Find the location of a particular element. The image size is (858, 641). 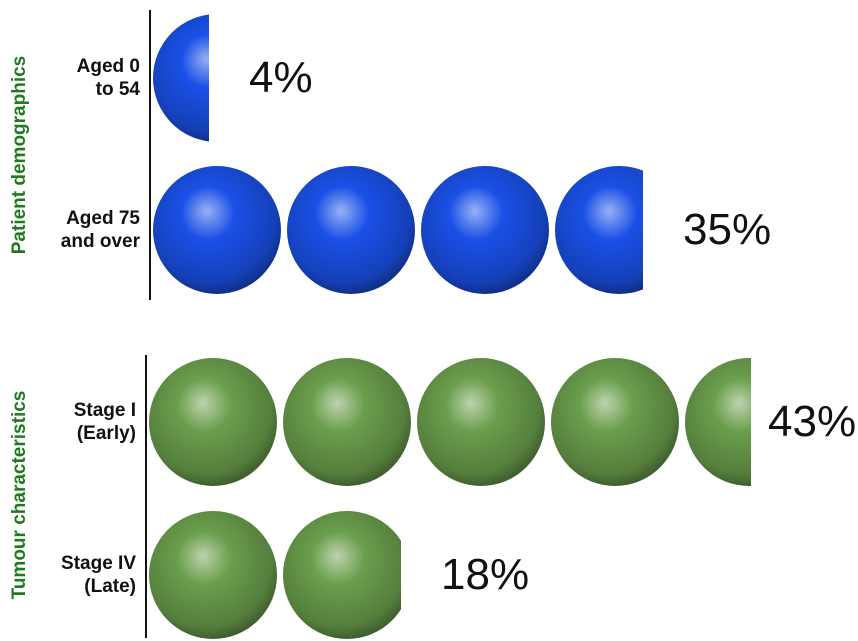

group-title: Patient demographics is located at coordinates (19, 155).